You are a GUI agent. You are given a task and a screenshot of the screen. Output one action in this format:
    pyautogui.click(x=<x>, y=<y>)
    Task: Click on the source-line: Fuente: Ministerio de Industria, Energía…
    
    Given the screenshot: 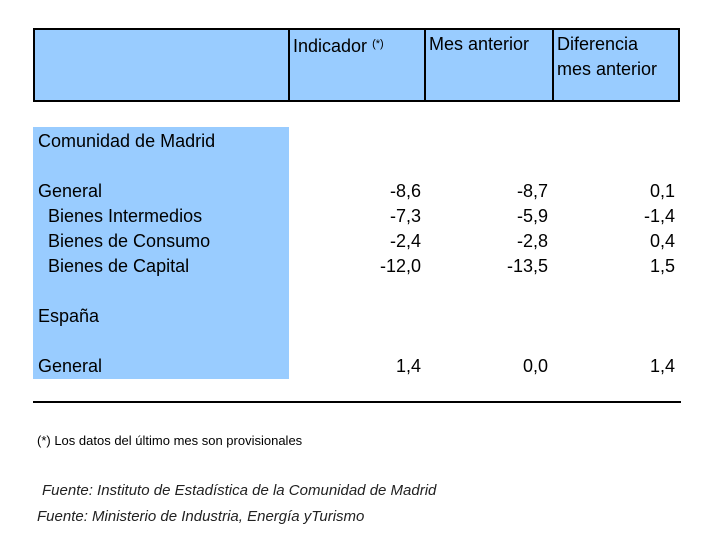 What is the action you would take?
    pyautogui.click(x=201, y=516)
    